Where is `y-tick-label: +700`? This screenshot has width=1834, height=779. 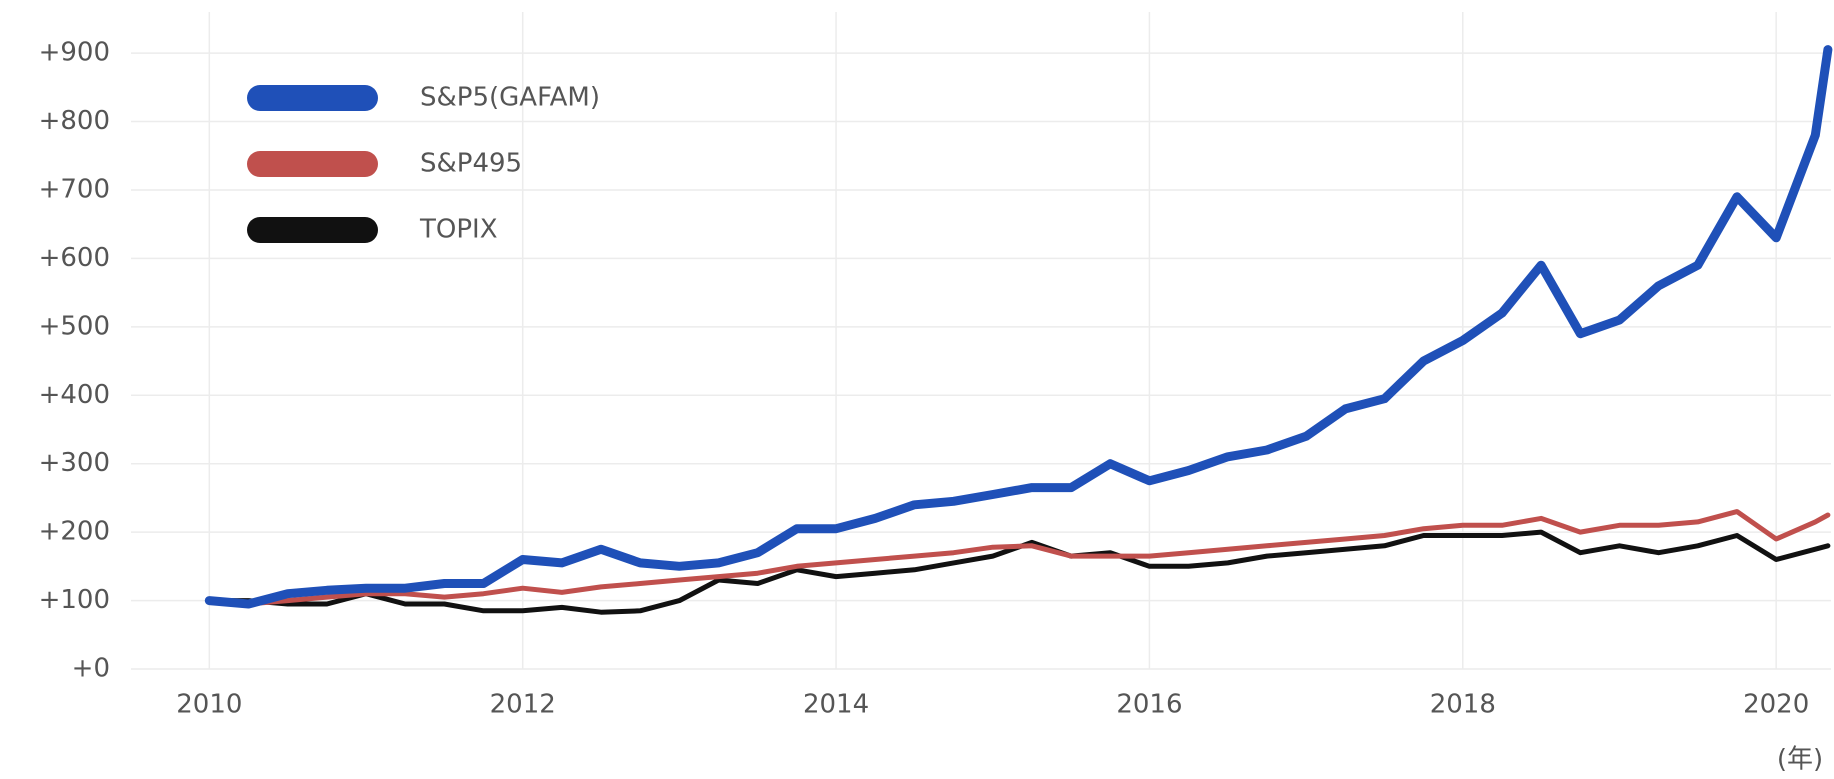 y-tick-label: +700 is located at coordinates (74, 189).